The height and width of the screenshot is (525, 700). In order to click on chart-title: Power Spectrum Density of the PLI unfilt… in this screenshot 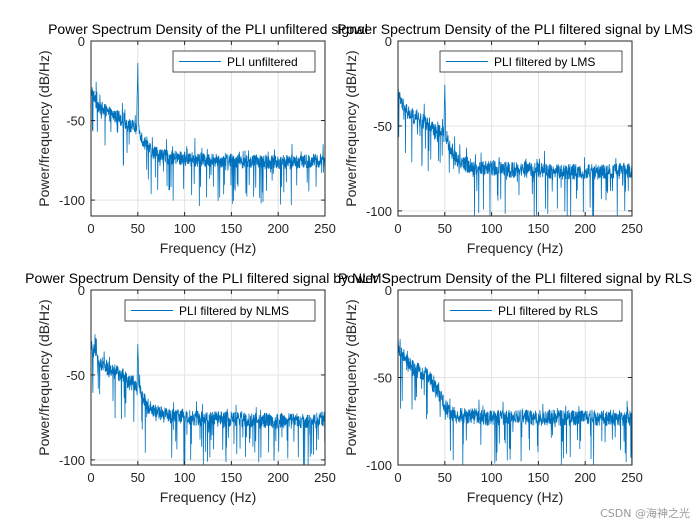, I will do `click(208, 29)`.